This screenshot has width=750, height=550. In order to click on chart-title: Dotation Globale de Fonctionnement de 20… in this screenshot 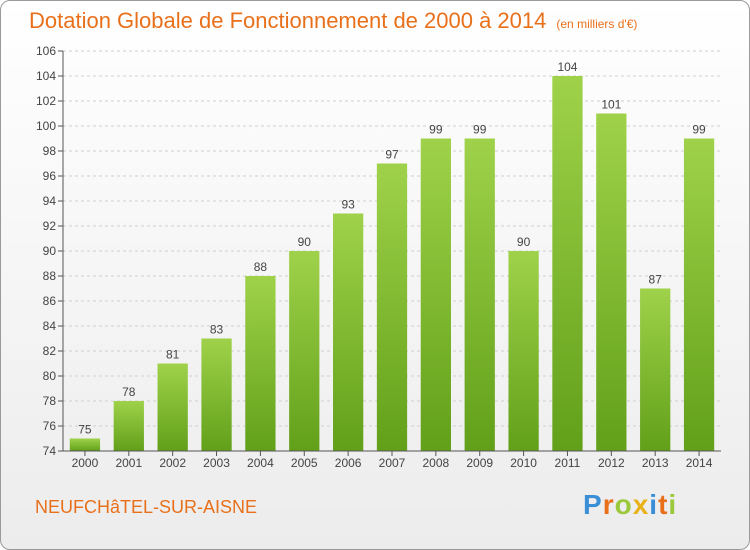, I will do `click(333, 21)`.